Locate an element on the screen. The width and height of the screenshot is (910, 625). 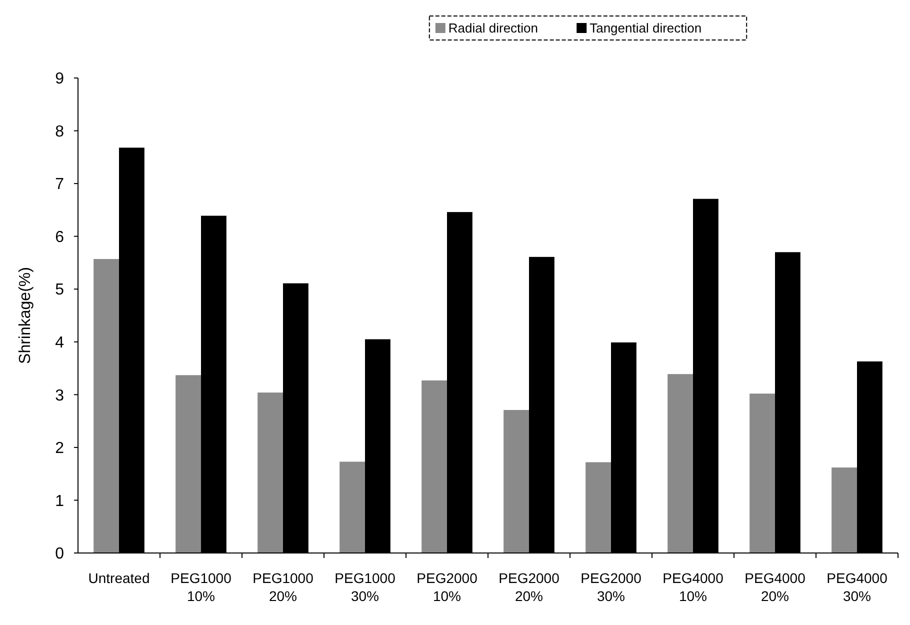
x-tick-label: PEG1000 30% is located at coordinates (365, 587).